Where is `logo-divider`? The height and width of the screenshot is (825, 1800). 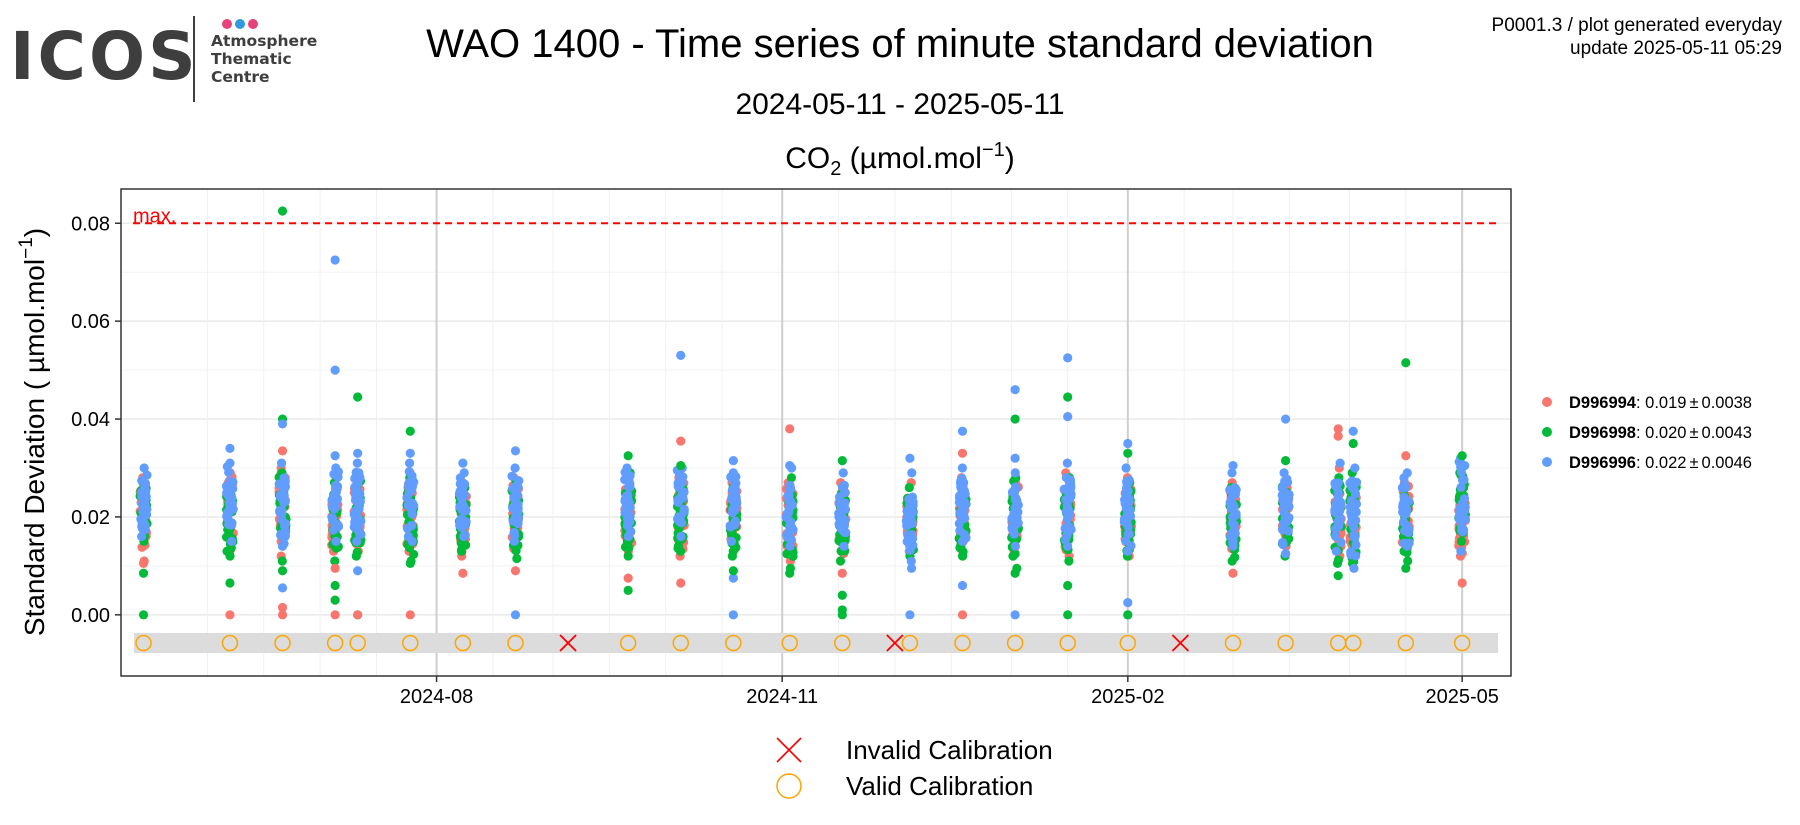
logo-divider is located at coordinates (194, 59).